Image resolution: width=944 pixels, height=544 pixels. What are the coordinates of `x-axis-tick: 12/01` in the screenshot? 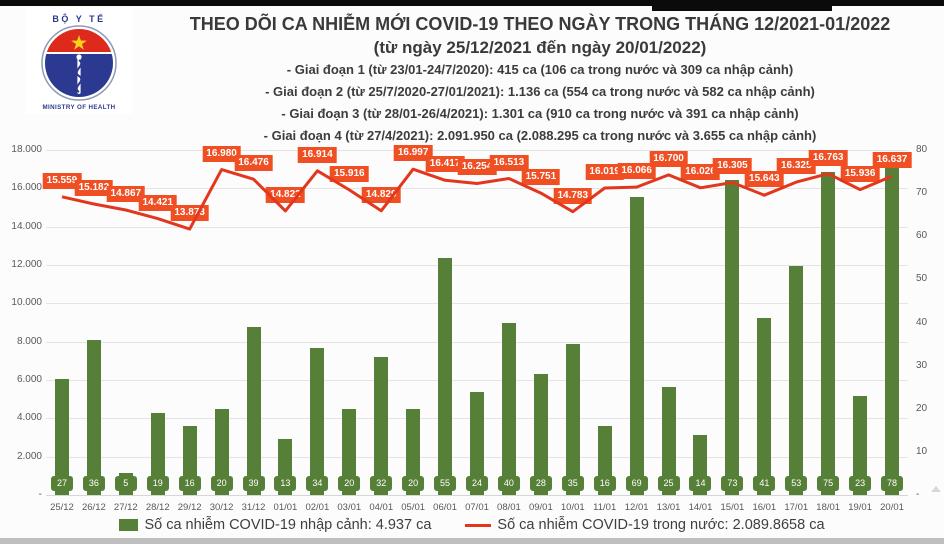 It's located at (636, 507).